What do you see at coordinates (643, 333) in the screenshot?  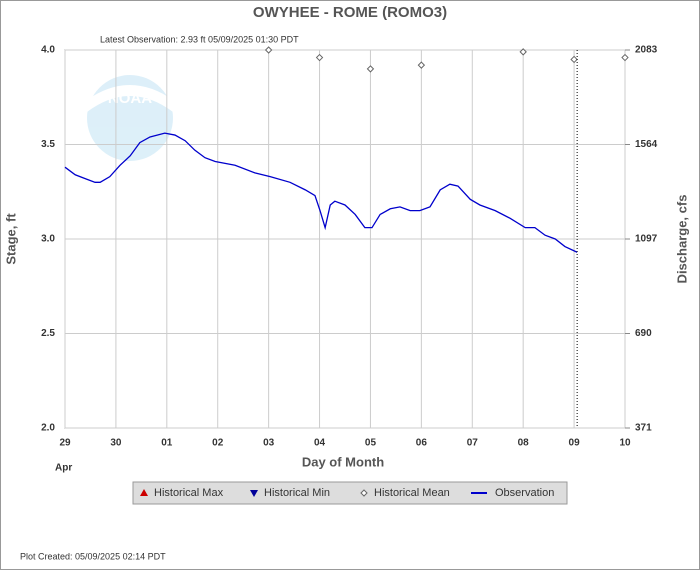 I see `y2-tick-label: 690` at bounding box center [643, 333].